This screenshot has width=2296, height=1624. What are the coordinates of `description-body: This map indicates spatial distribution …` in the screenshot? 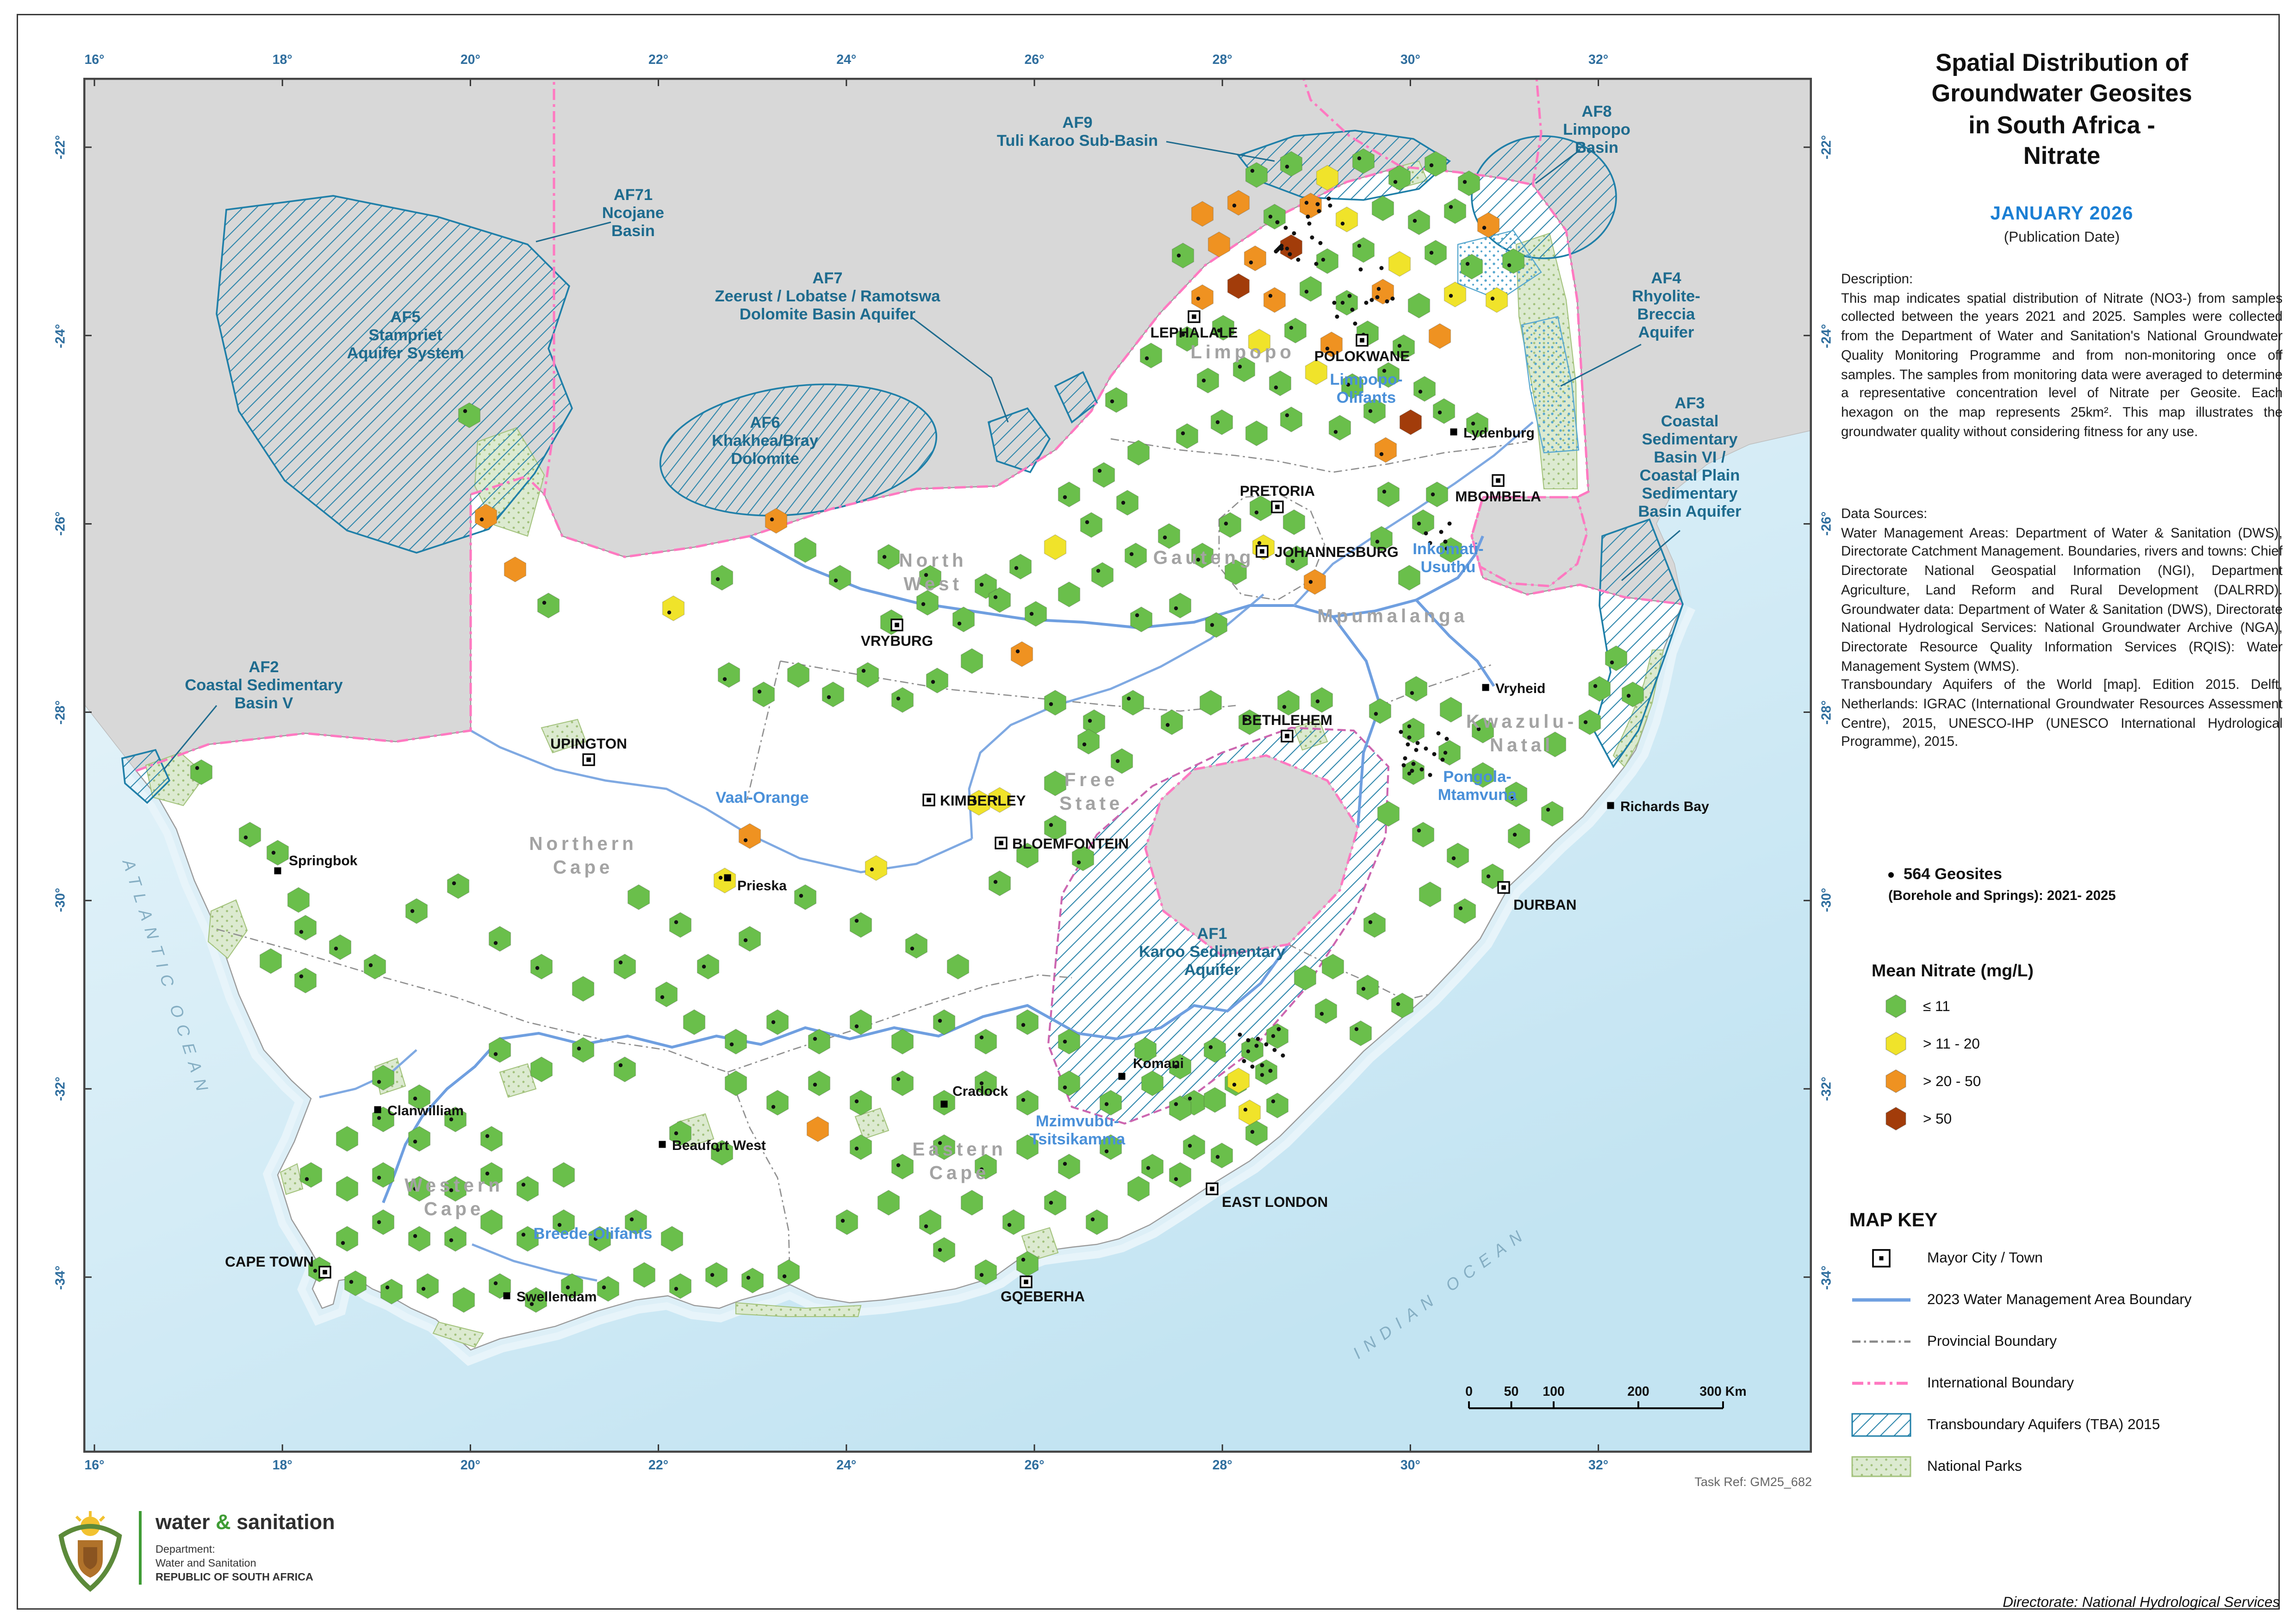 It's located at (2062, 365).